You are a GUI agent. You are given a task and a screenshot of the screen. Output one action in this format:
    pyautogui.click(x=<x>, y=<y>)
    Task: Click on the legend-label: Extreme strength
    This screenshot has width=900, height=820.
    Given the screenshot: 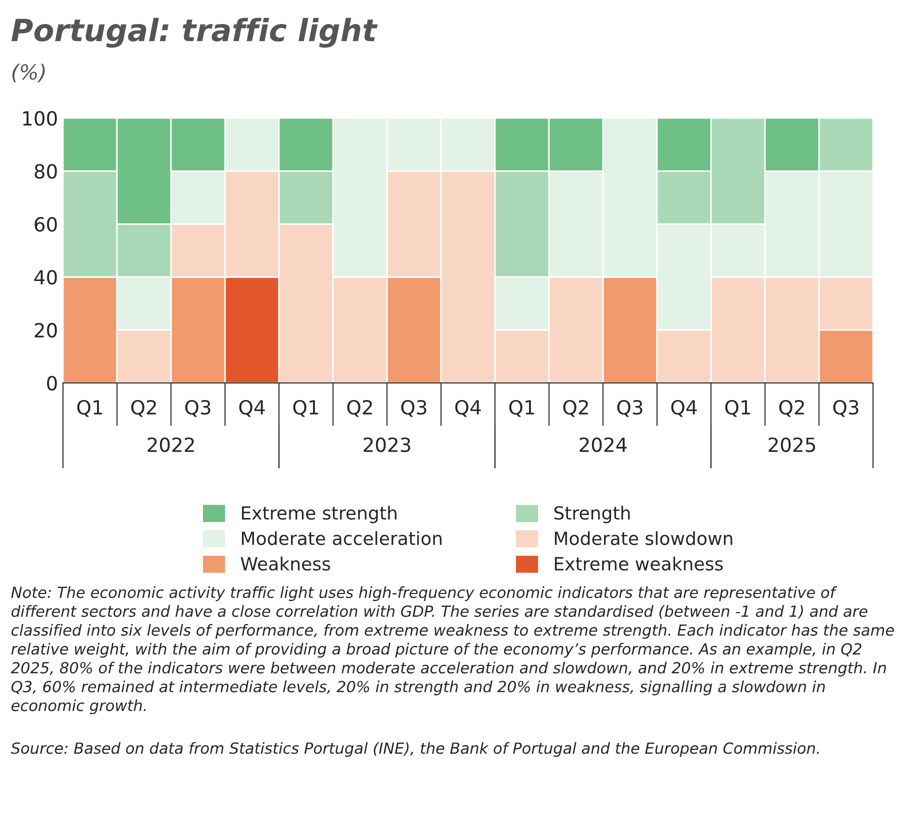 What is the action you would take?
    pyautogui.click(x=319, y=515)
    